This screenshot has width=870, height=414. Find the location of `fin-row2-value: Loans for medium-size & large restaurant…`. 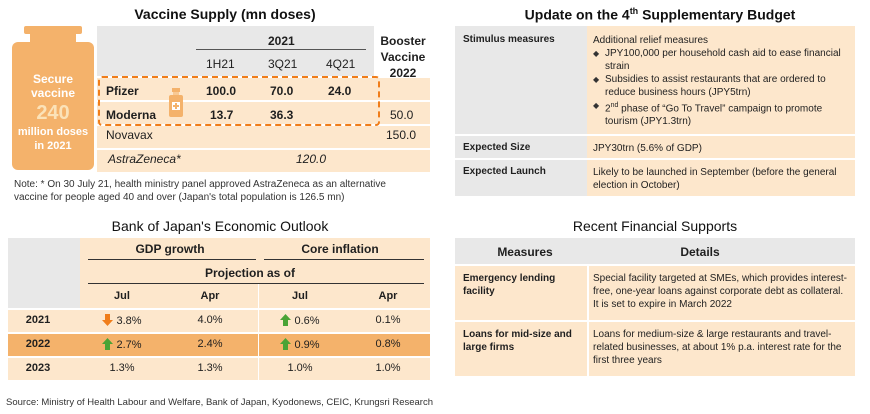

fin-row2-value: Loans for medium-size & large restaurant… is located at coordinates (717, 347).